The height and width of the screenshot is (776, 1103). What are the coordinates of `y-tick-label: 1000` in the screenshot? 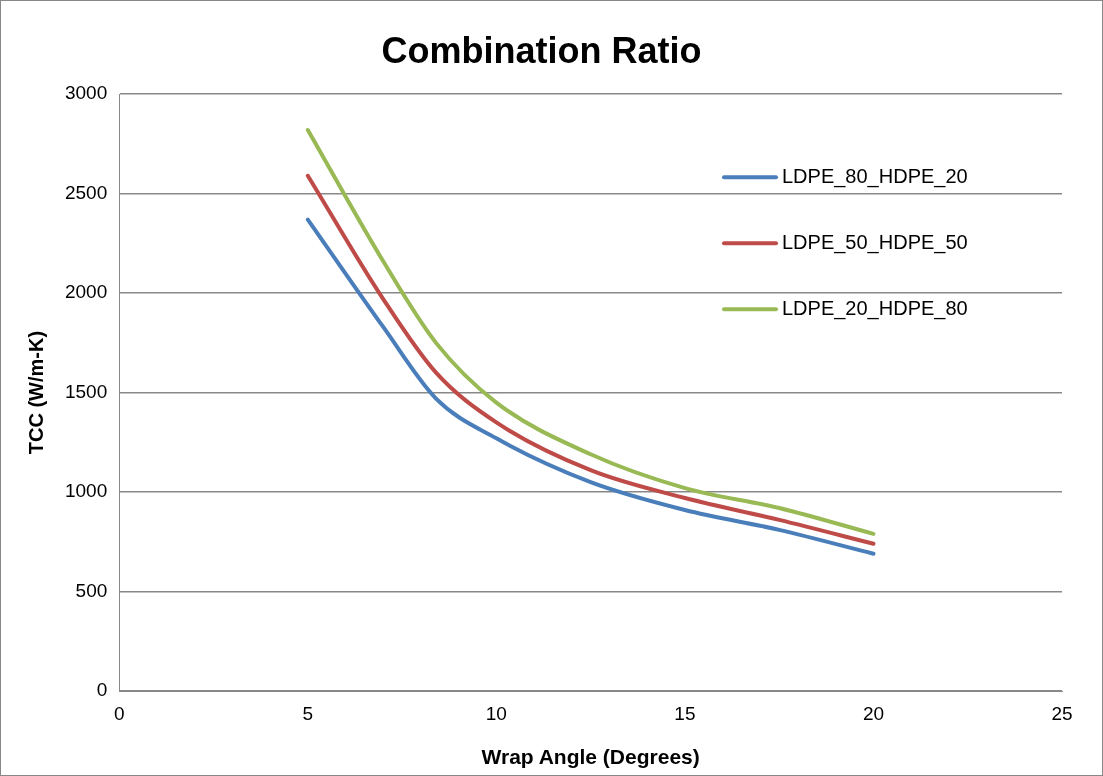 It's located at (86, 491).